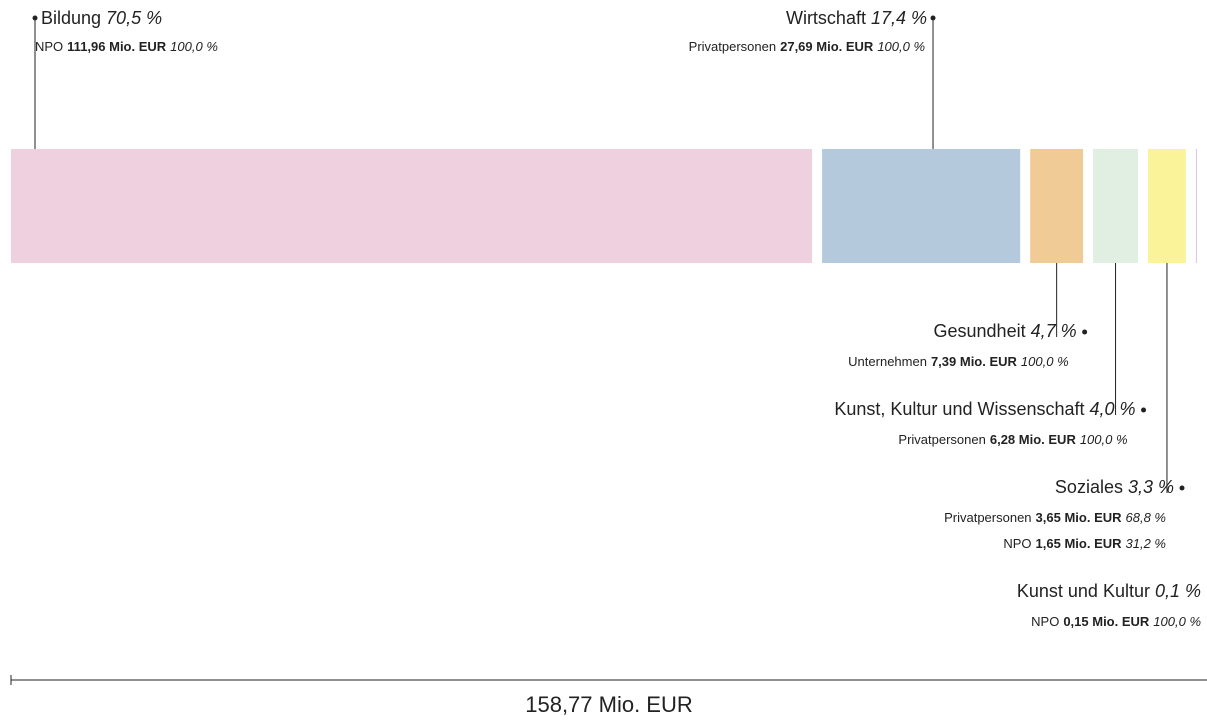 The width and height of the screenshot is (1207, 724). I want to click on part-share: 68,8 %, so click(1146, 517).